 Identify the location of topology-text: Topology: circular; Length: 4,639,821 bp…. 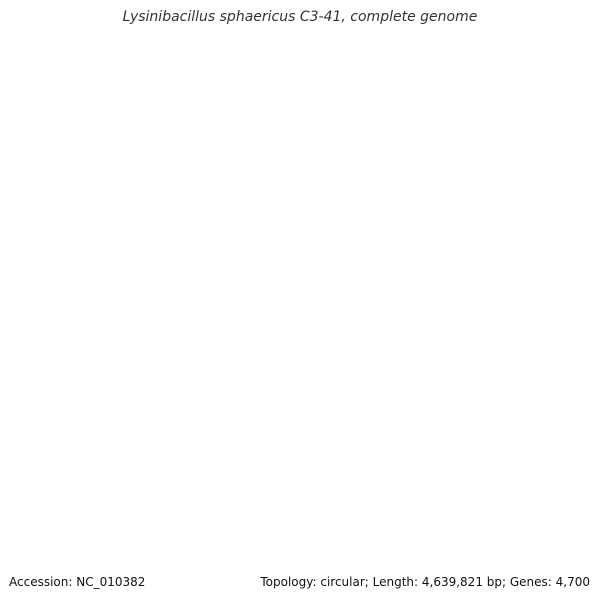
(425, 582).